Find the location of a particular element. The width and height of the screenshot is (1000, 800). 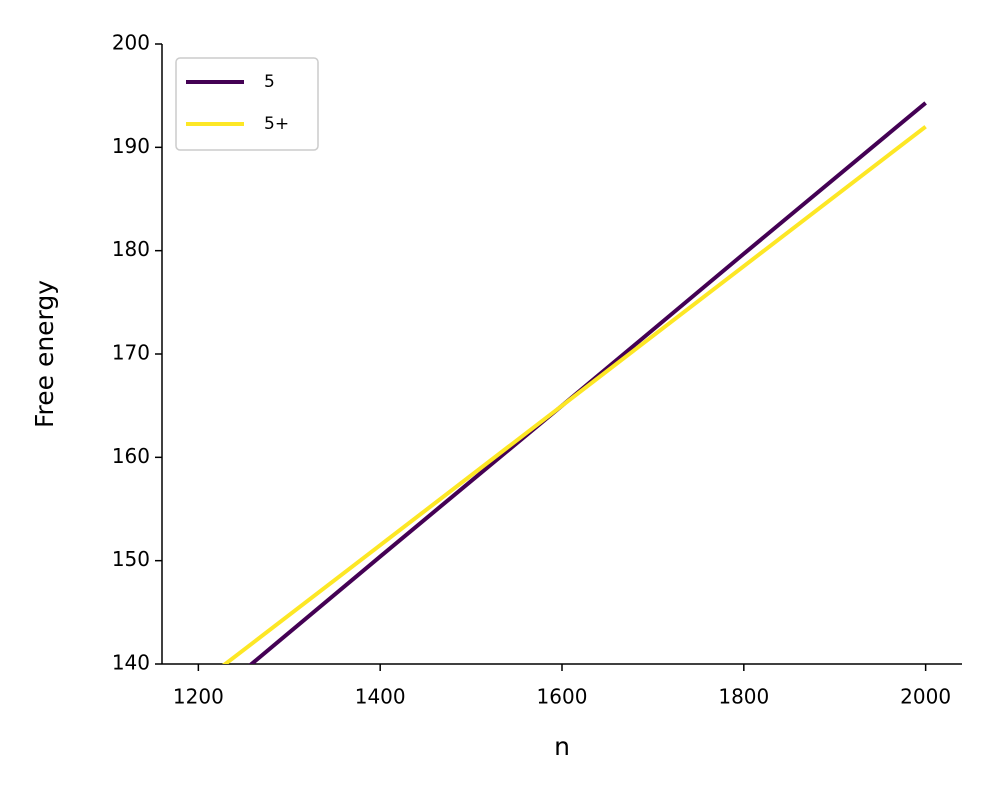

x-tick-label: 2000 is located at coordinates (925, 697).